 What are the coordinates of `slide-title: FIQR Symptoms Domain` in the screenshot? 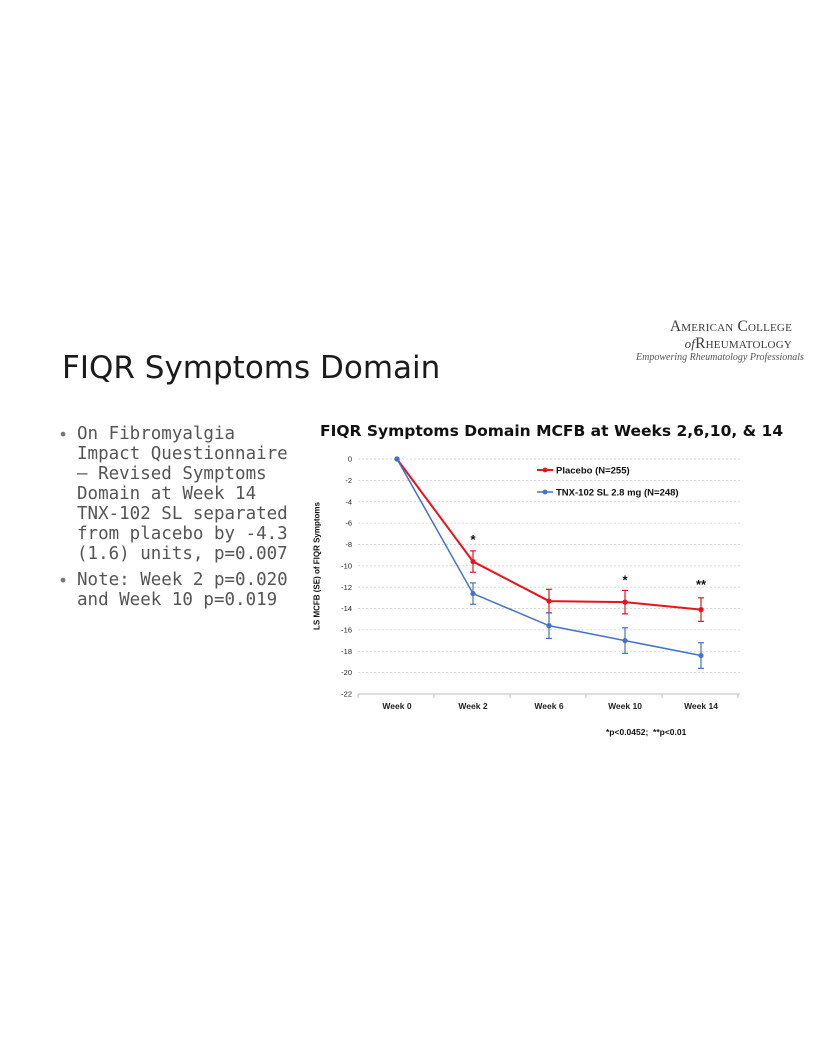 It's located at (251, 368).